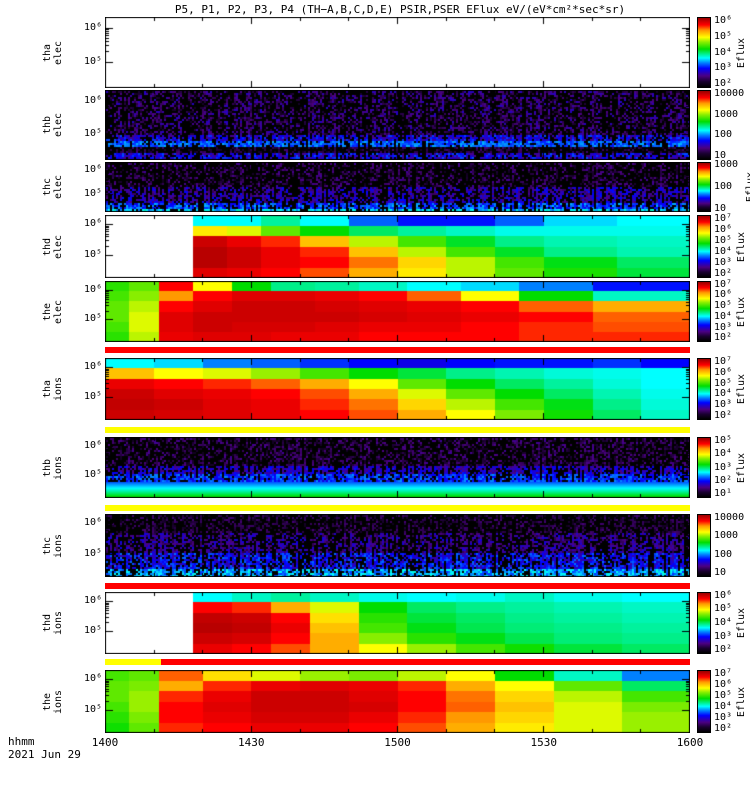 The image size is (750, 800). Describe the element at coordinates (53, 389) in the screenshot. I see `panel-ylabel-tha-ions: tha ions` at that location.